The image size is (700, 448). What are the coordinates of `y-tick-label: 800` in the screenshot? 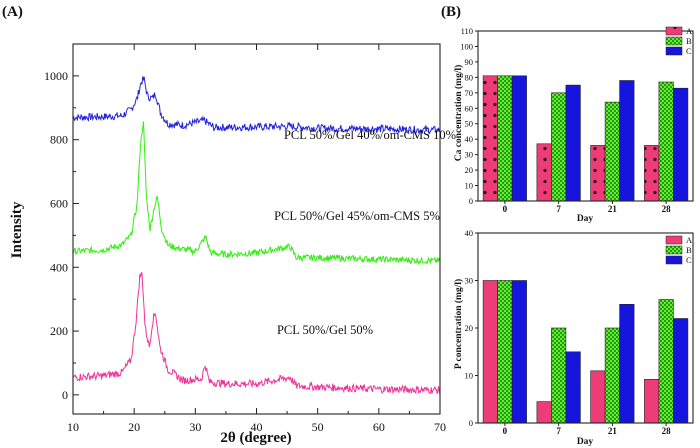 It's located at (59, 140).